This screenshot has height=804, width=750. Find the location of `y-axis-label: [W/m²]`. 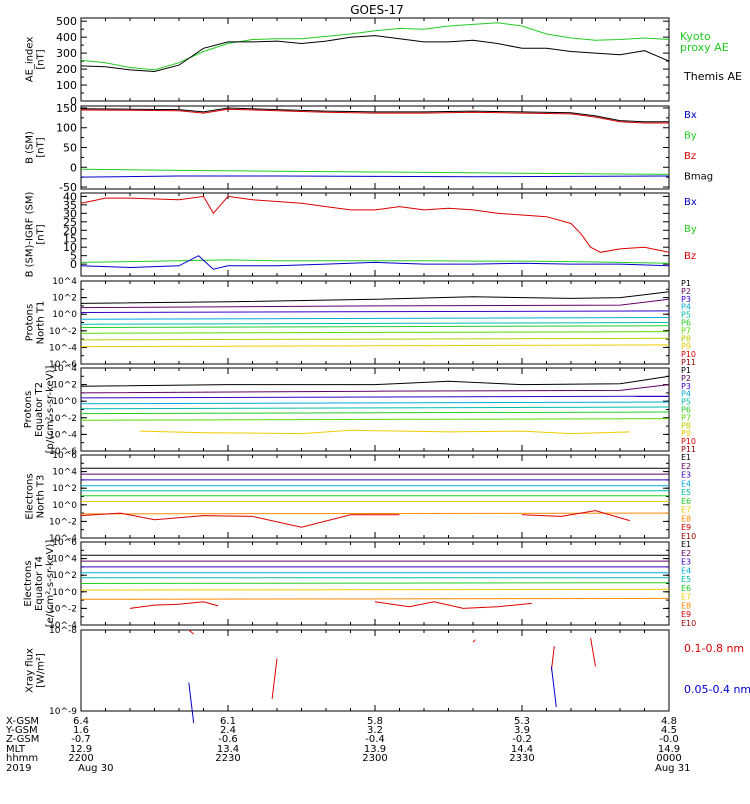

y-axis-label: [W/m²] is located at coordinates (41, 670).